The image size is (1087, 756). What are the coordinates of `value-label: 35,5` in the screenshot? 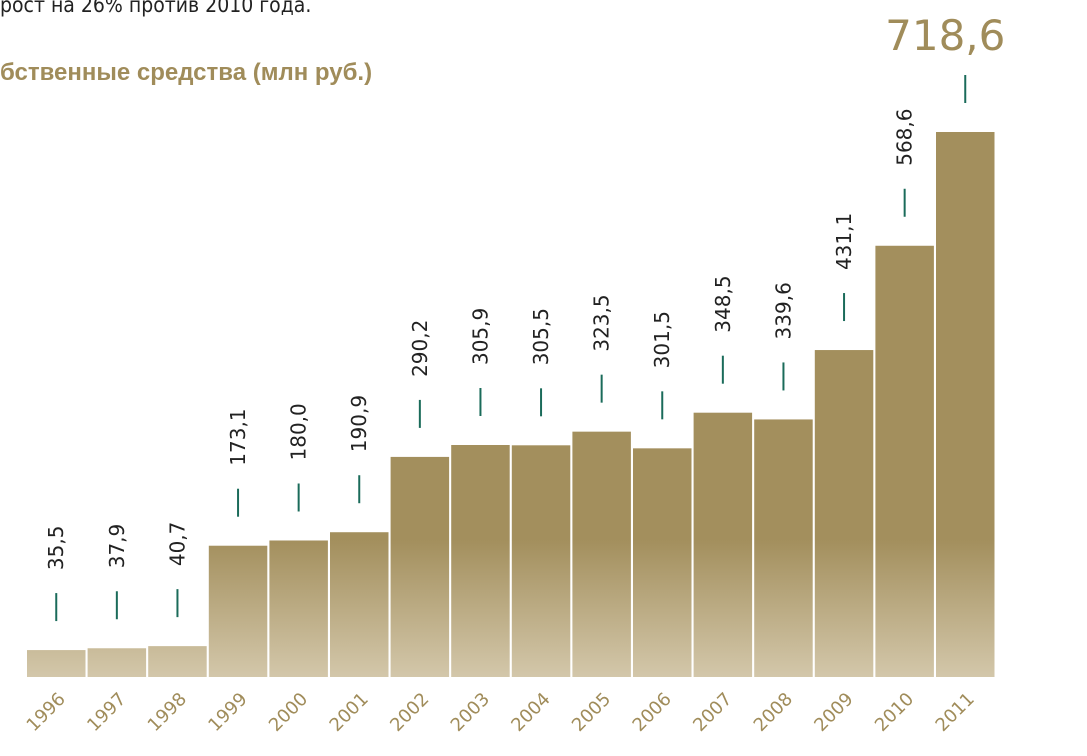 It's located at (56, 548).